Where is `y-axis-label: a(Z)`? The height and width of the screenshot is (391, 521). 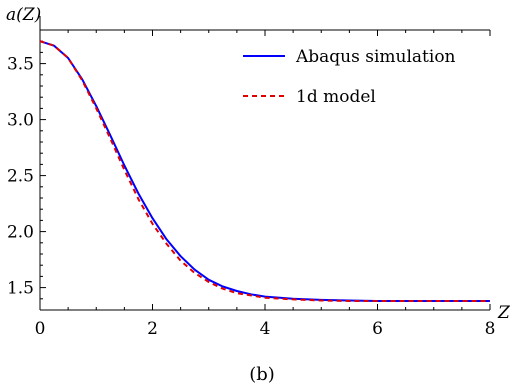
y-axis-label: a(Z) is located at coordinates (23, 15).